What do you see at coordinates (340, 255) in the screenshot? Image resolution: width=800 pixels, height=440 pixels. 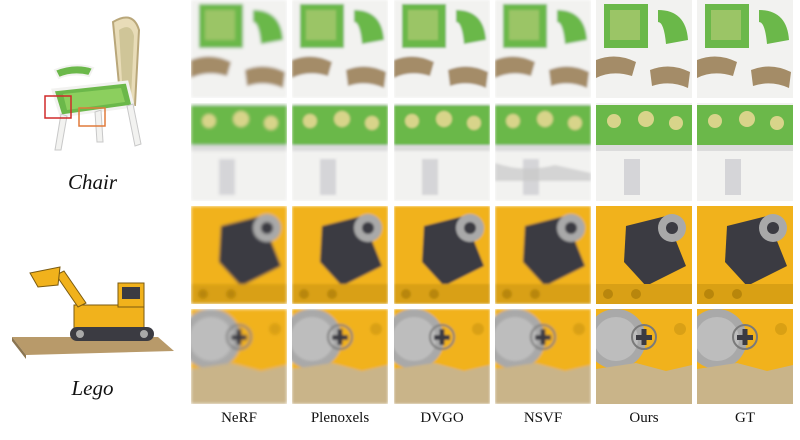 I see `crop-lego-1-plenoxels` at bounding box center [340, 255].